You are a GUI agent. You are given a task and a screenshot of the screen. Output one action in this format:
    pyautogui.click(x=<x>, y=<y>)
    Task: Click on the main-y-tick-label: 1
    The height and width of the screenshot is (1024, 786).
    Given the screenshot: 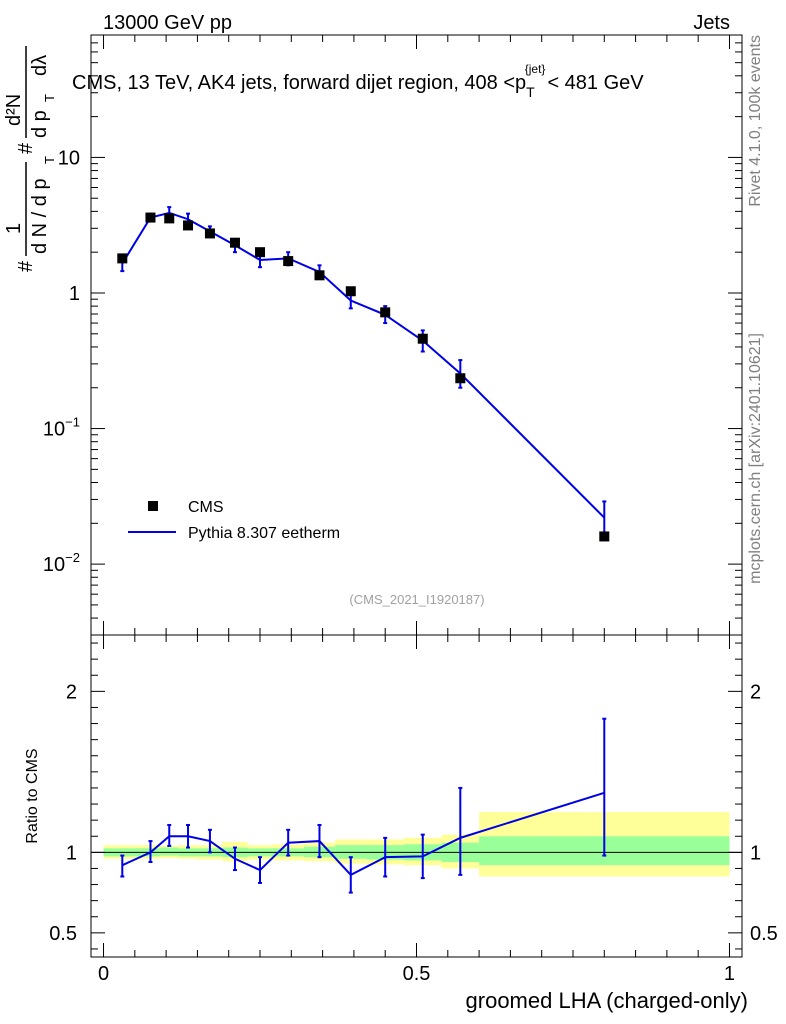 What is the action you would take?
    pyautogui.click(x=74, y=294)
    